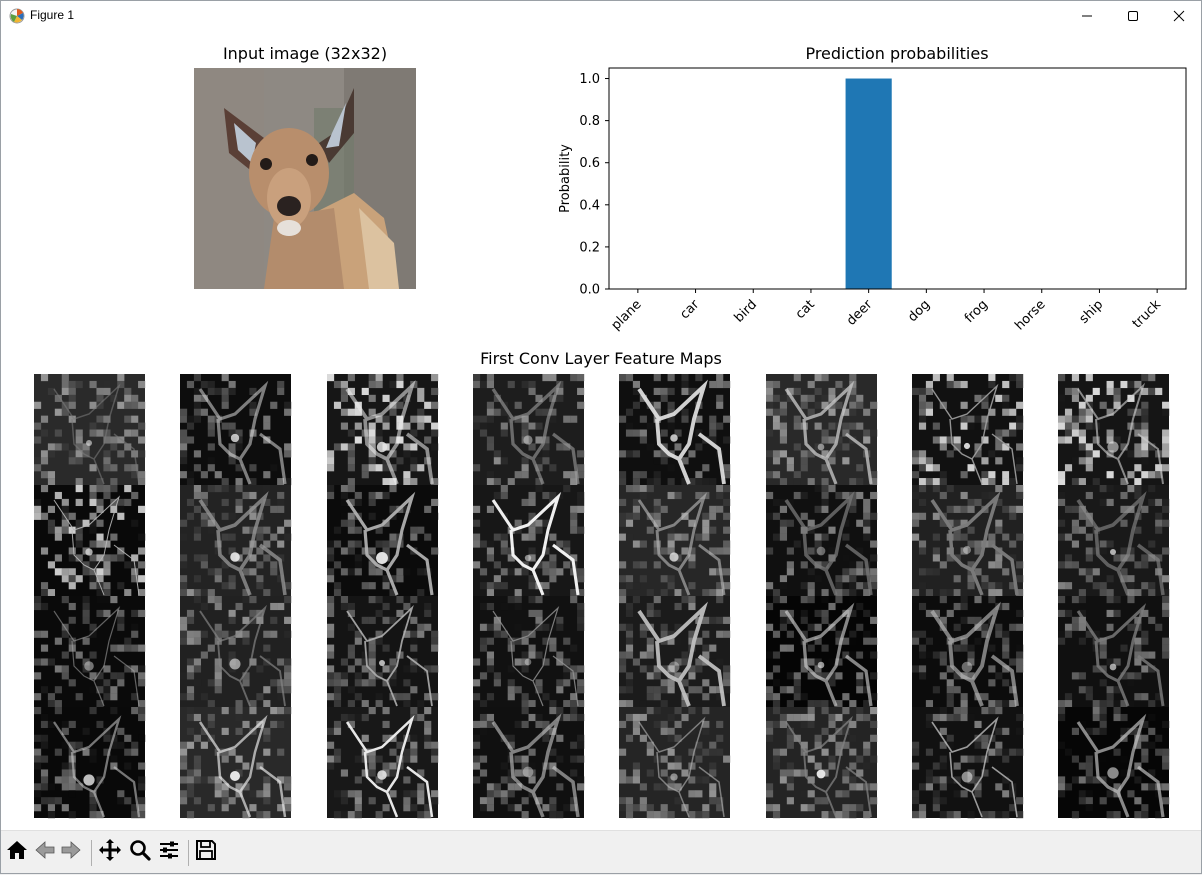  Describe the element at coordinates (305, 178) in the screenshot. I see `input-image` at that location.